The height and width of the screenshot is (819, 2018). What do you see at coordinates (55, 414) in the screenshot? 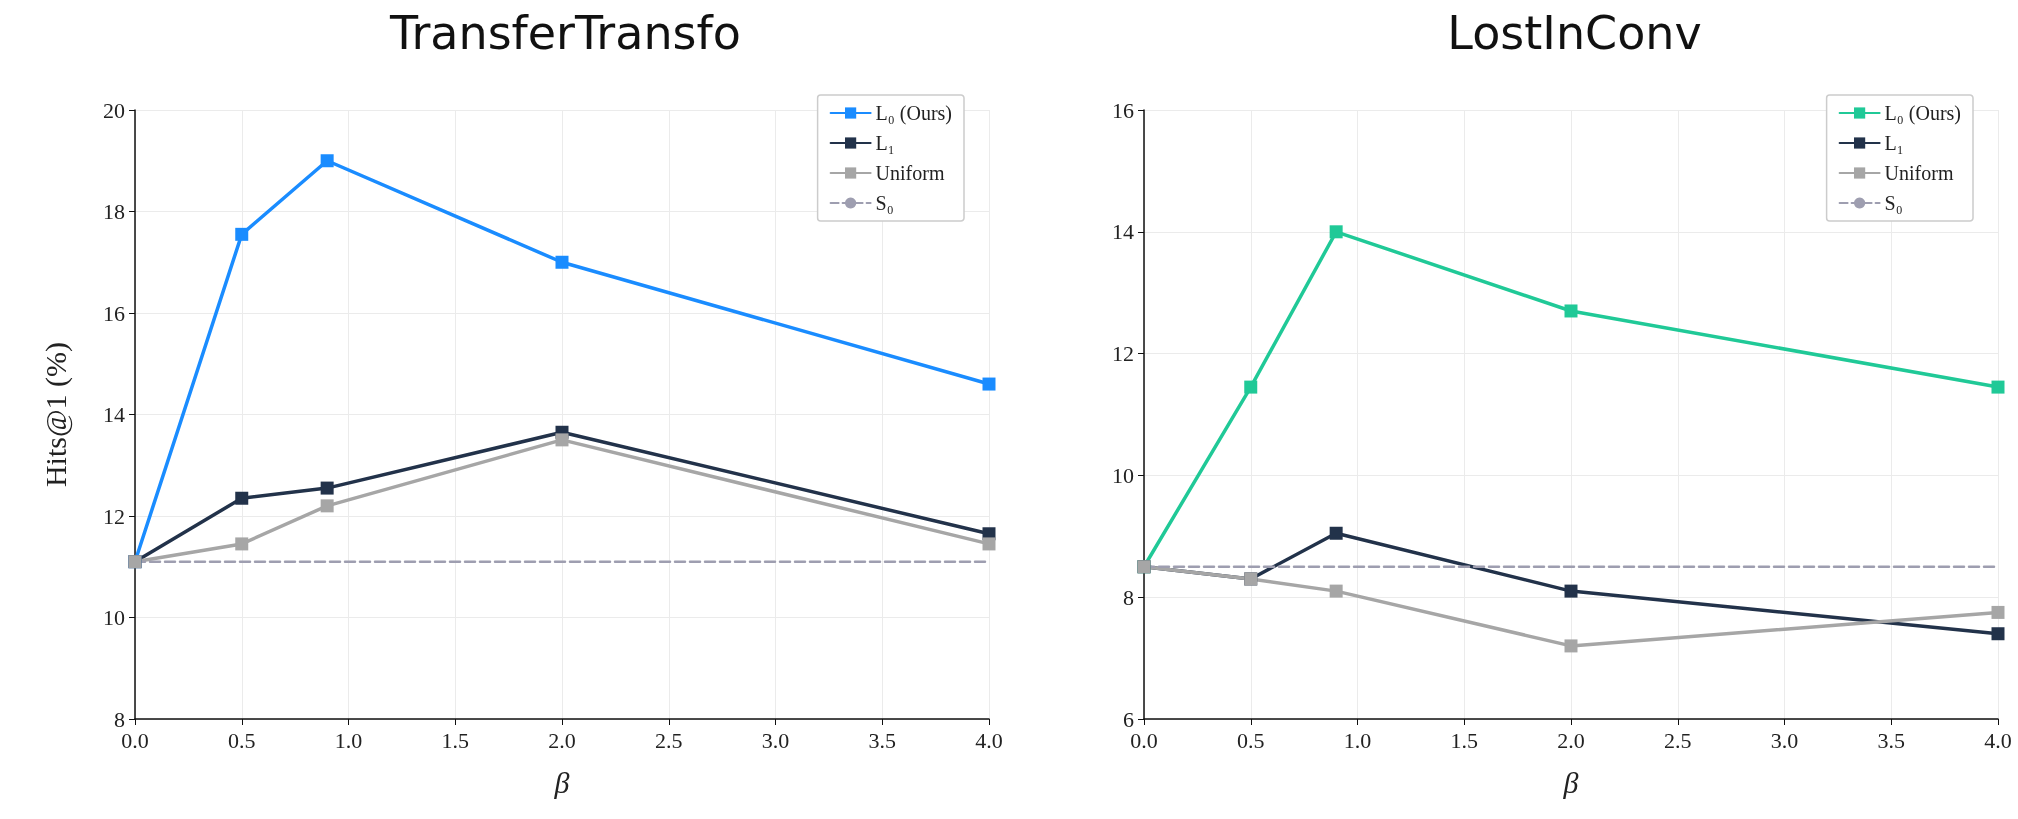
I see `y-axis-title: Hits@1 (%)` at bounding box center [55, 414].